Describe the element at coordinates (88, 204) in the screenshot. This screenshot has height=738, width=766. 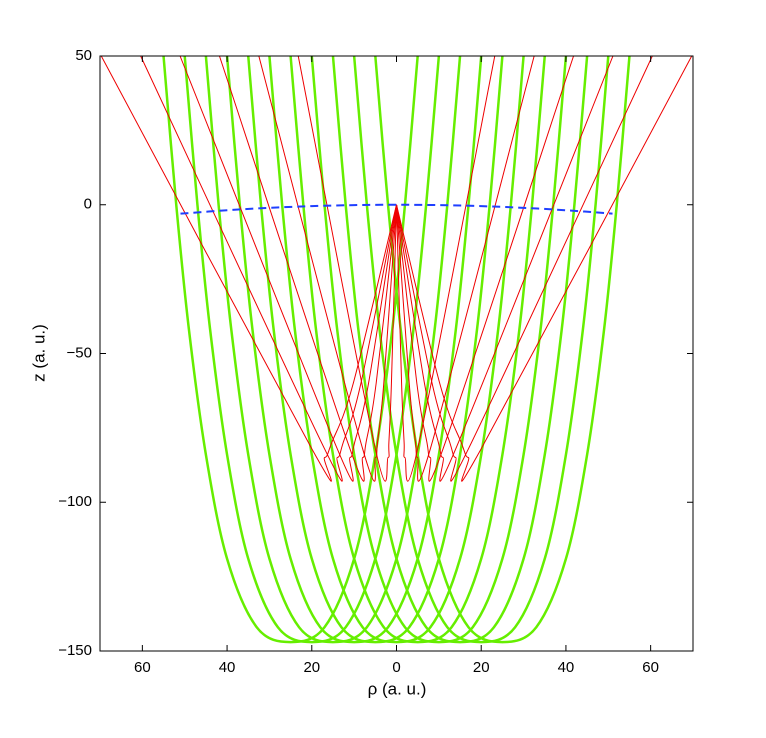
I see `y-tick-label: 0` at that location.